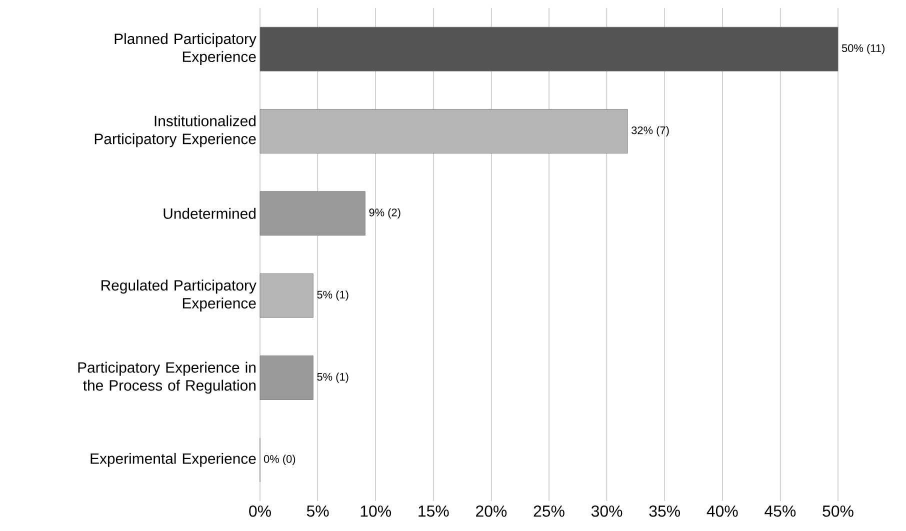 The width and height of the screenshot is (906, 531). What do you see at coordinates (280, 460) in the screenshot?
I see `data-label: 0% (0)` at bounding box center [280, 460].